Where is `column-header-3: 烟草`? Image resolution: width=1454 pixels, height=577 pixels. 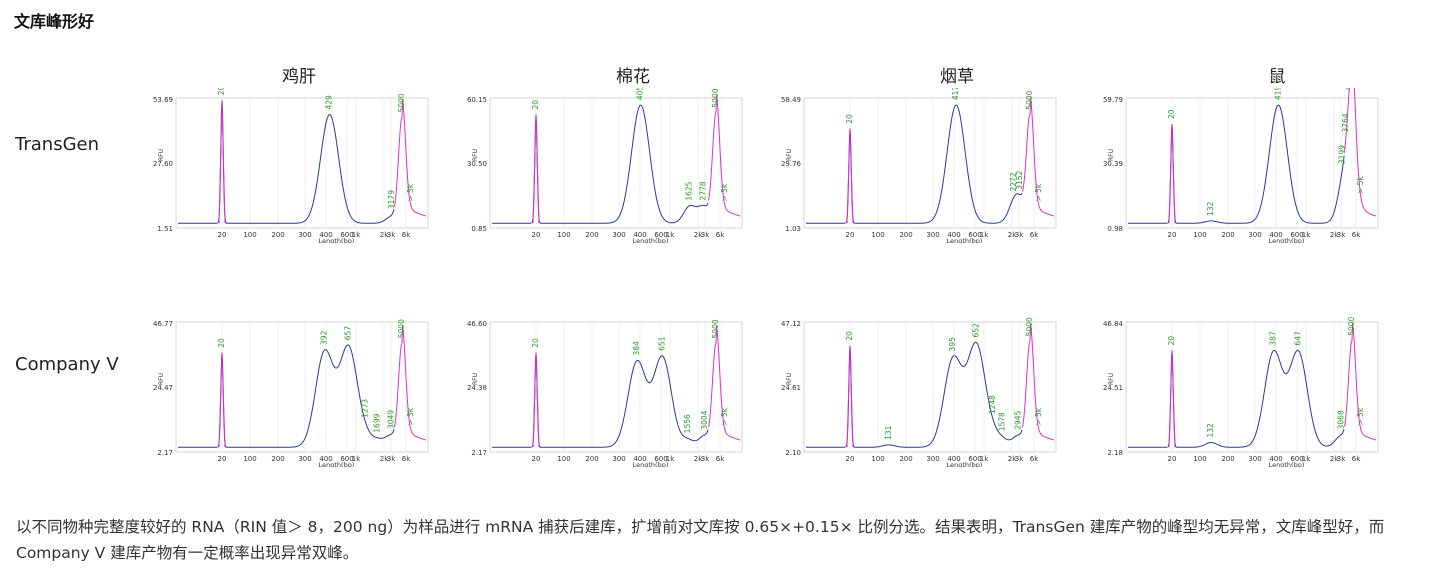
column-header-3: 烟草 is located at coordinates (957, 77).